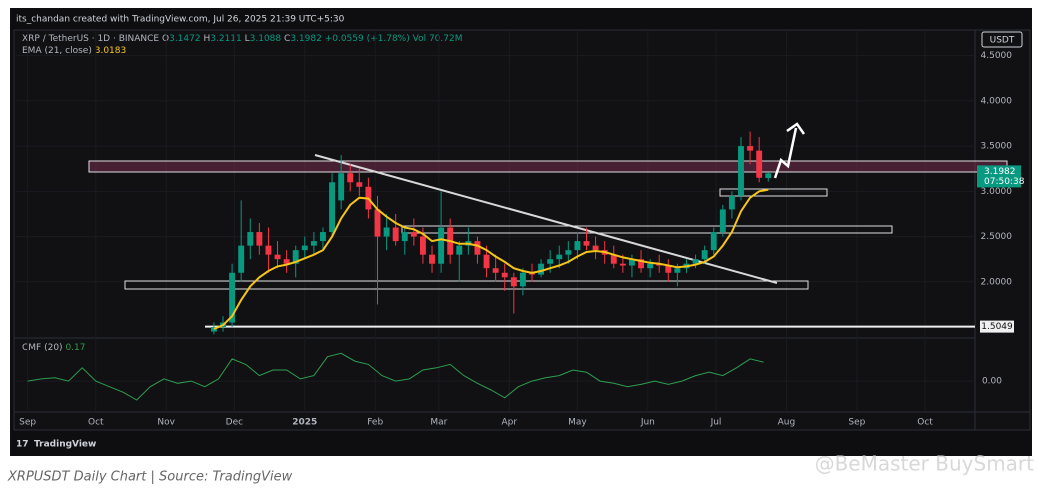 This screenshot has height=496, width=1042. I want to click on ohlc-label: C, so click(287, 39).